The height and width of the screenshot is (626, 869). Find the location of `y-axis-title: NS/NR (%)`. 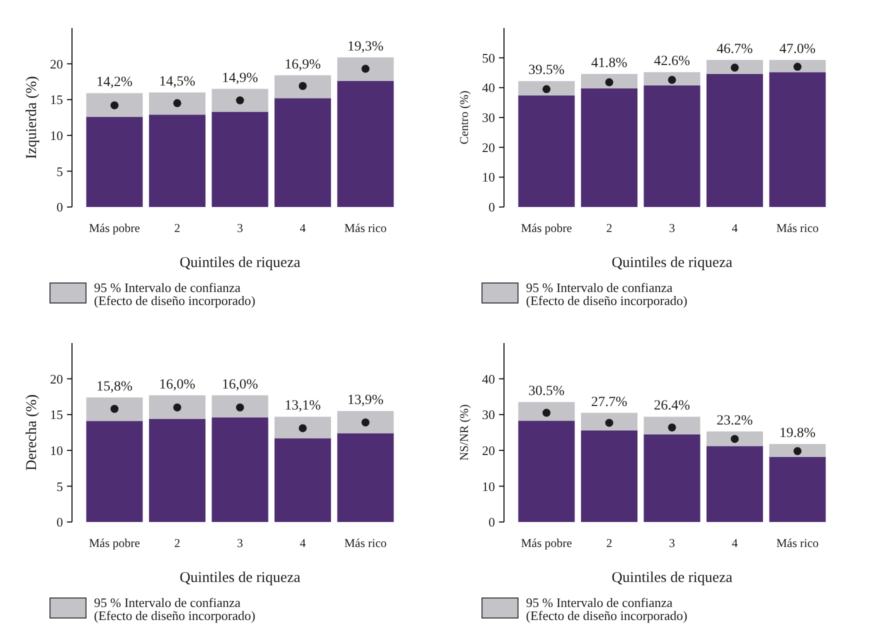

y-axis-title: NS/NR (%) is located at coordinates (464, 432).